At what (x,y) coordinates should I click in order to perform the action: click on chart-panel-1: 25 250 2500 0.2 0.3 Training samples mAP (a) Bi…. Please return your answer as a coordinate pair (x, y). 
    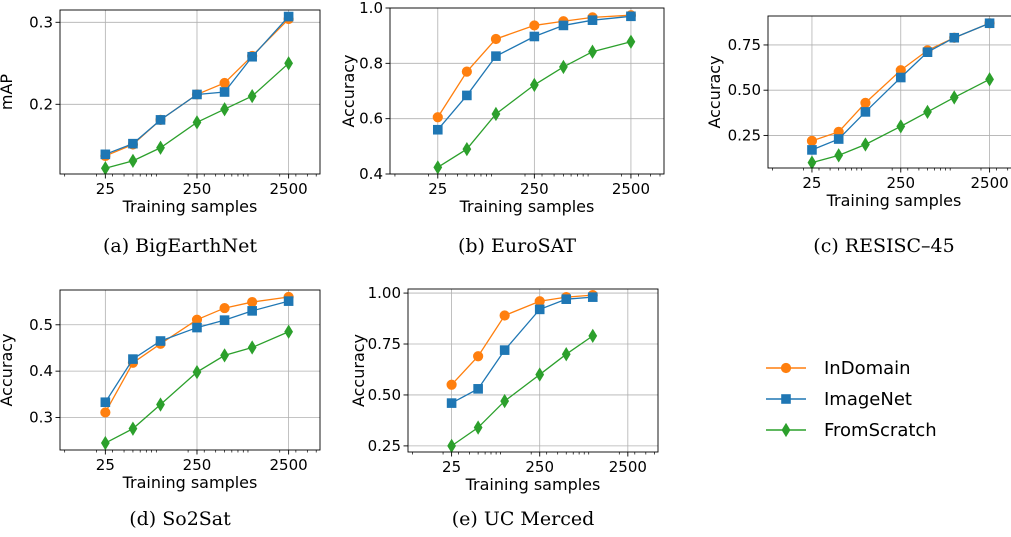
    Looking at the image, I should click on (160, 133).